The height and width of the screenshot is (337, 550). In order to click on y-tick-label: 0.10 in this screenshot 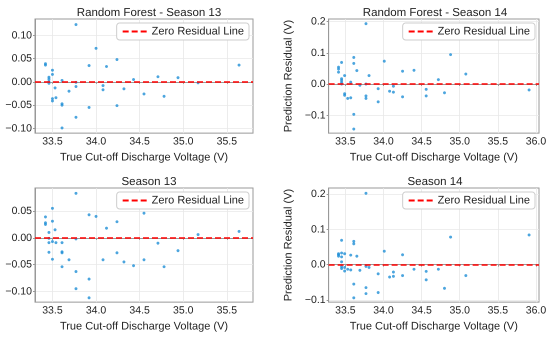, I will do `click(22, 35)`.